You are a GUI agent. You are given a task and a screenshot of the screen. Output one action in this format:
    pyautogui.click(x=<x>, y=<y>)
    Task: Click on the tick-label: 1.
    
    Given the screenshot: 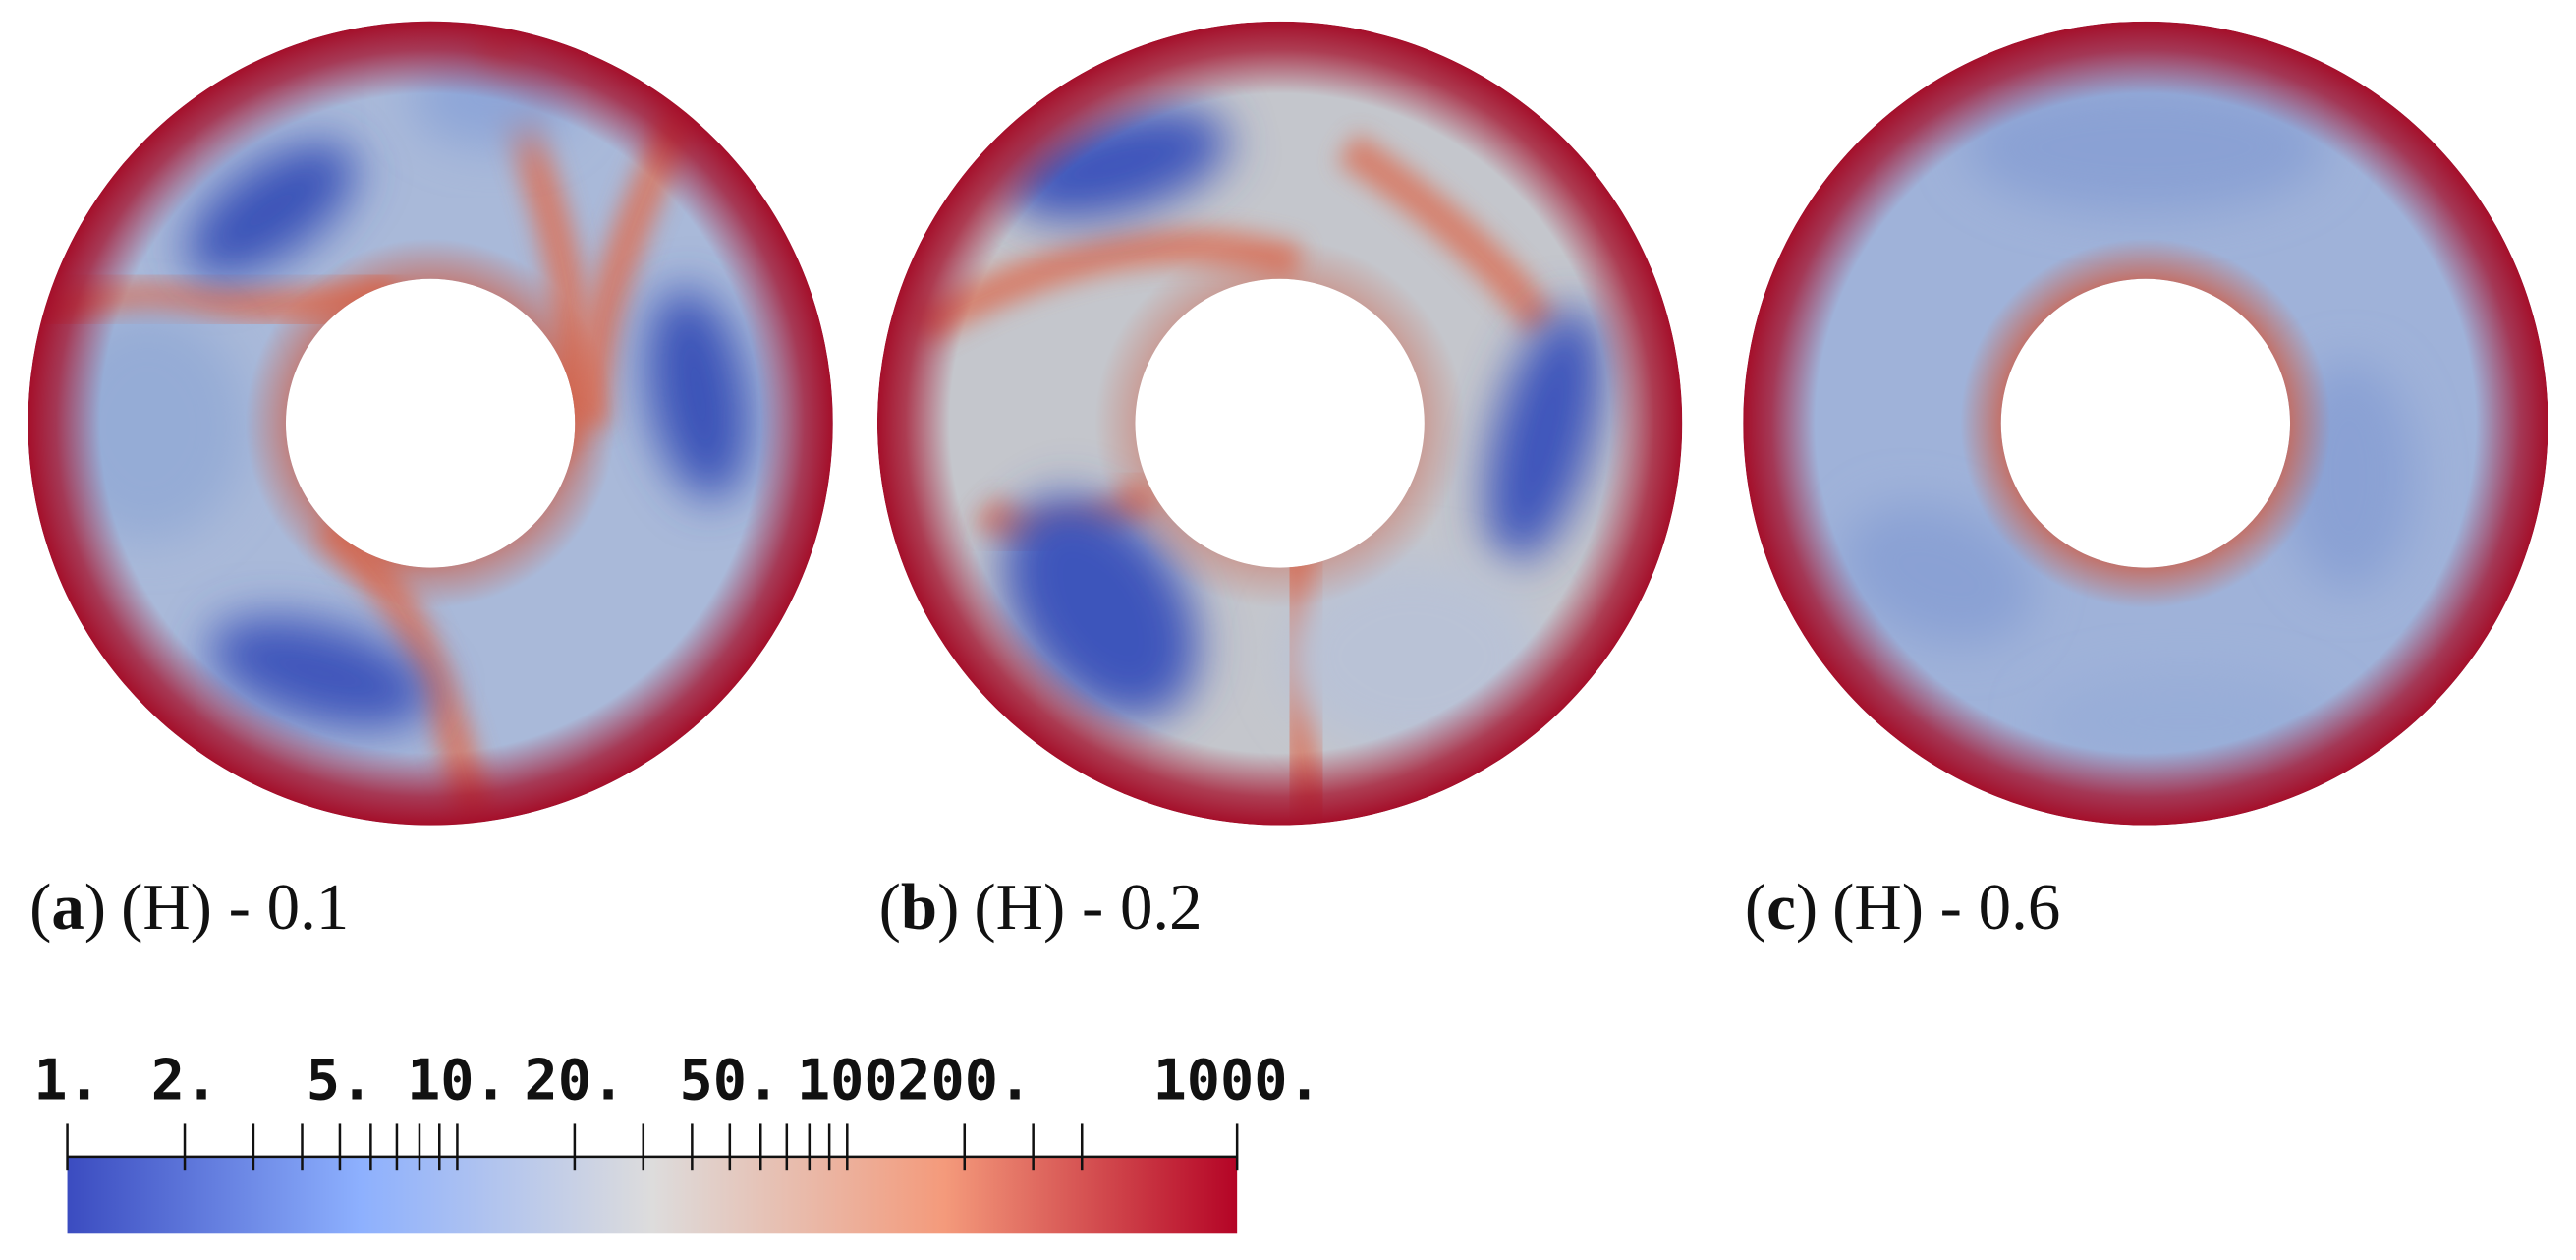 What is the action you would take?
    pyautogui.click(x=66, y=1080)
    